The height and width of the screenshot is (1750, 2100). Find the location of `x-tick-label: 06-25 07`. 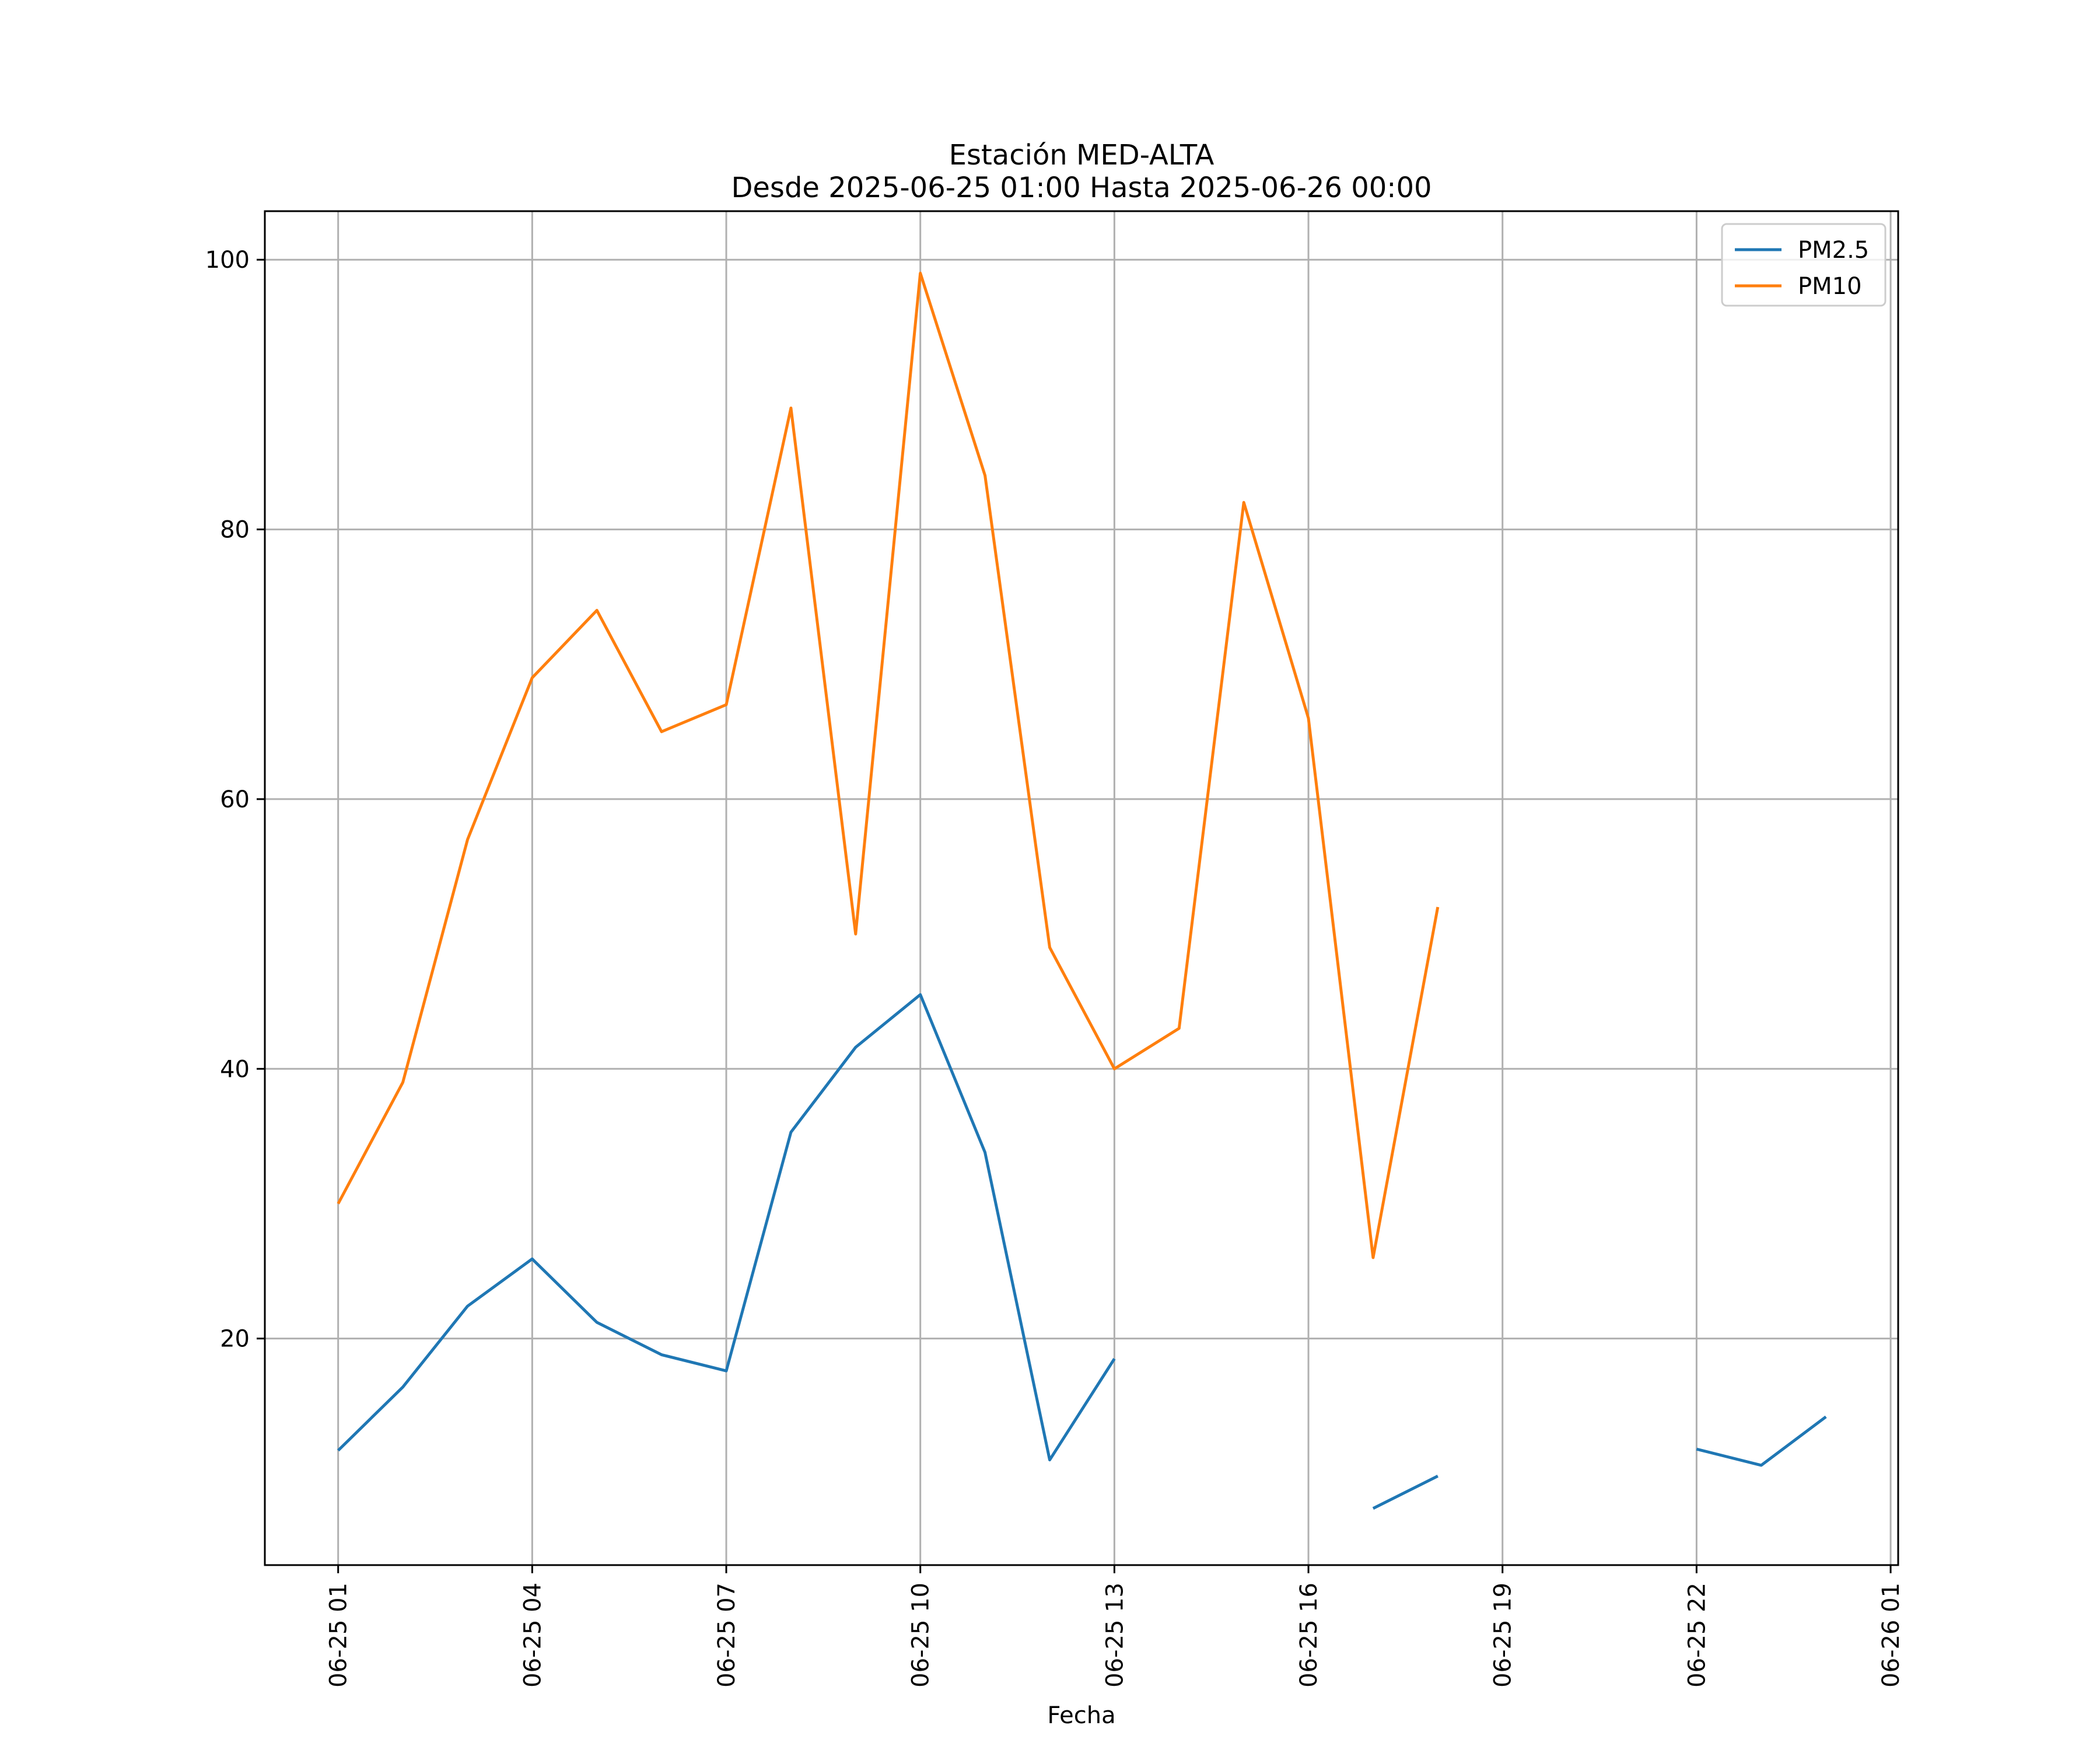

x-tick-label: 06-25 07 is located at coordinates (726, 1636).